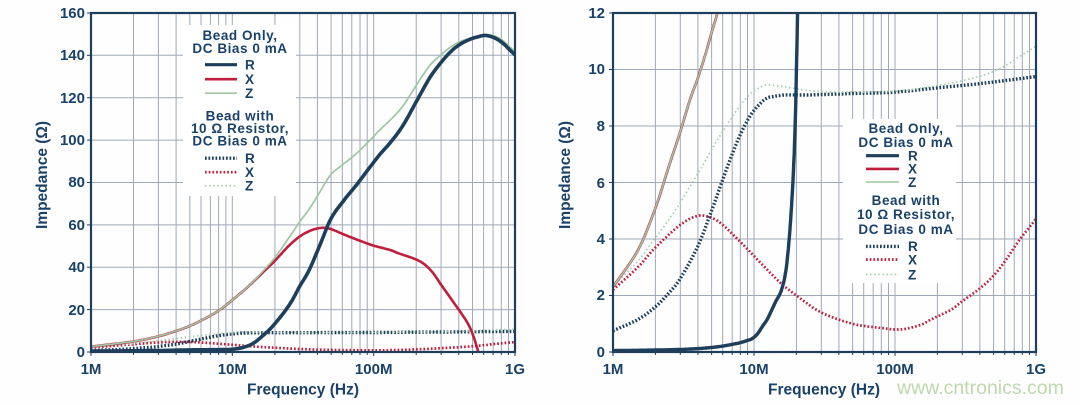 The width and height of the screenshot is (1080, 405). Describe the element at coordinates (601, 126) in the screenshot. I see `svg-text: 8` at that location.